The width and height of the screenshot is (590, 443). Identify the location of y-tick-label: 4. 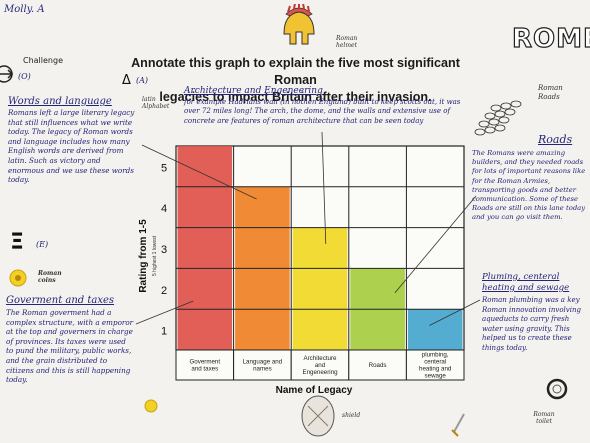
(164, 209).